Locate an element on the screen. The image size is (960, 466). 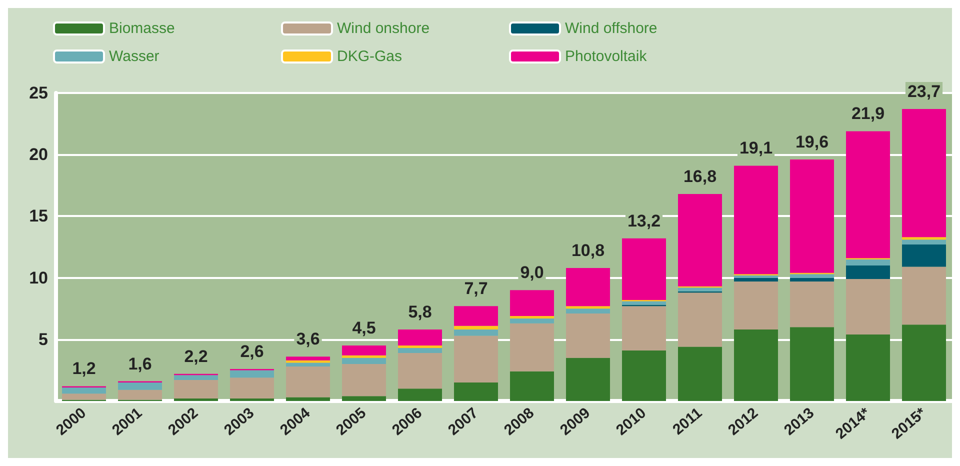
y-tick-label: 25 is located at coordinates (38, 93).